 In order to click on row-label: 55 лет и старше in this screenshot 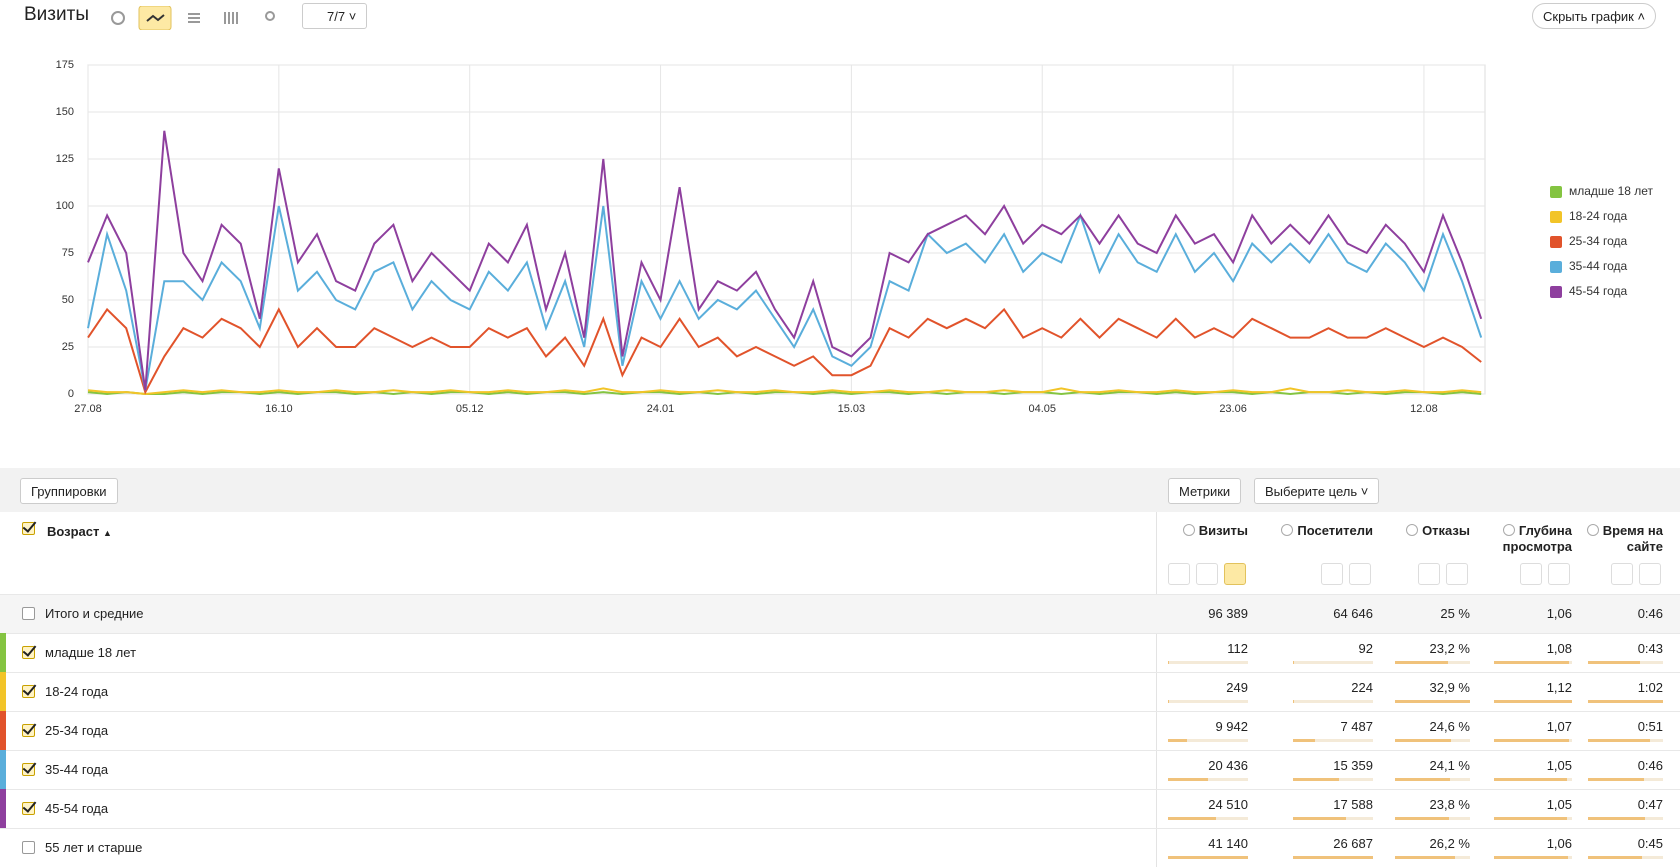, I will do `click(93, 847)`.